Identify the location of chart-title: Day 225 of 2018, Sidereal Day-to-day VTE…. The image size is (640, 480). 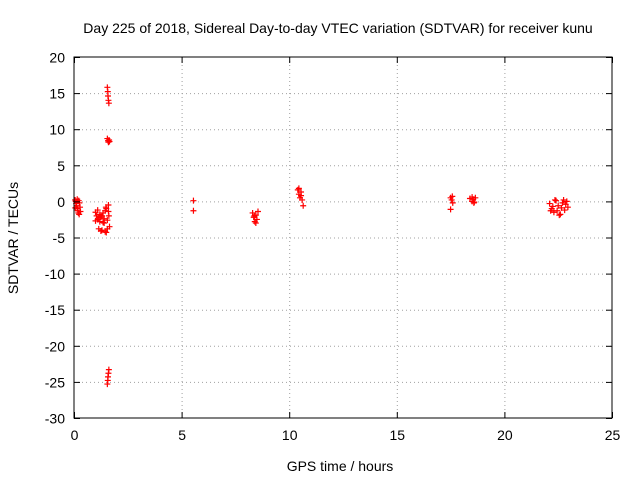
(337, 28).